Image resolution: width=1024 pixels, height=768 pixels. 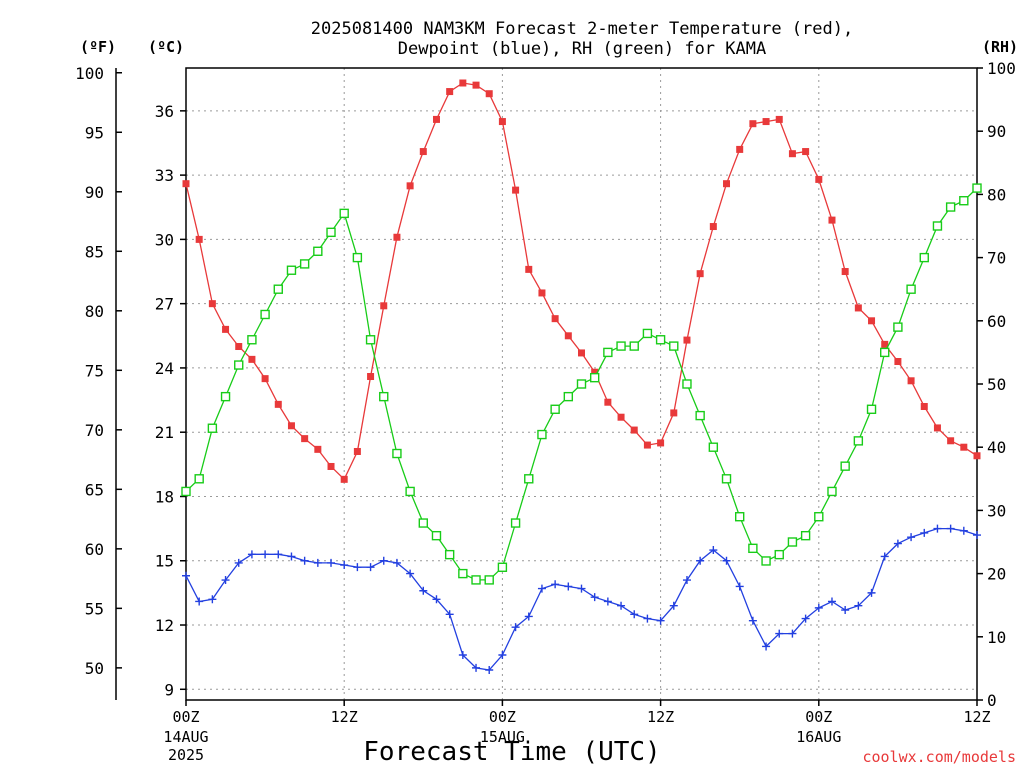 What do you see at coordinates (94, 251) in the screenshot?
I see `fahrenheit-tick-label: 85` at bounding box center [94, 251].